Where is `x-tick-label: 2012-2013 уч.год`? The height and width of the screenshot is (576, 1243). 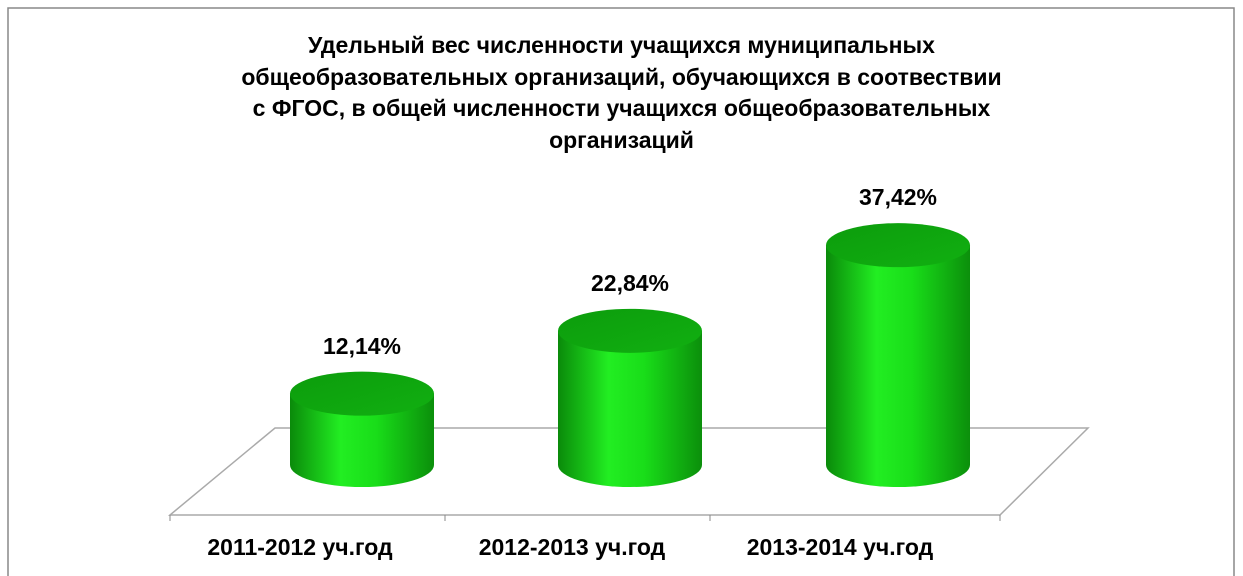 x-tick-label: 2012-2013 уч.год is located at coordinates (572, 547).